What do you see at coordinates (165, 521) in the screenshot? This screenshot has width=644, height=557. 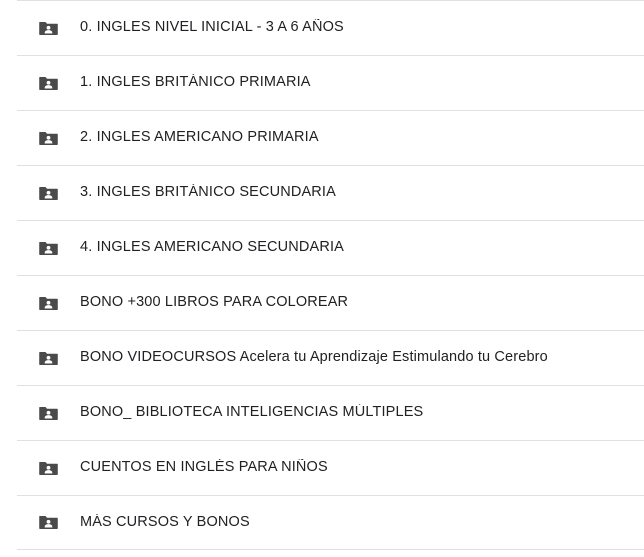 I see `folder-list-item-label: MÁS CURSOS Y BONOS` at bounding box center [165, 521].